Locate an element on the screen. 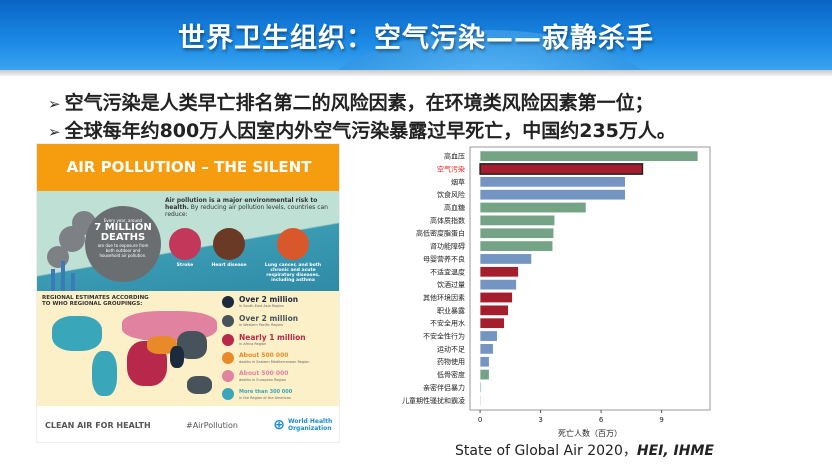 The width and height of the screenshot is (832, 466). circle-big: 7 MILLION is located at coordinates (123, 227).